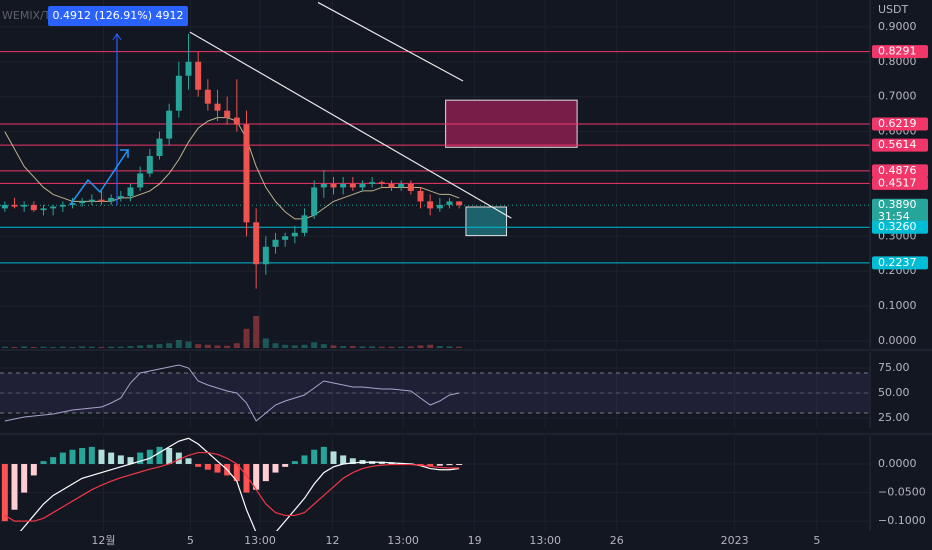 The width and height of the screenshot is (932, 550). I want to click on price-label: 0.4876, so click(897, 170).